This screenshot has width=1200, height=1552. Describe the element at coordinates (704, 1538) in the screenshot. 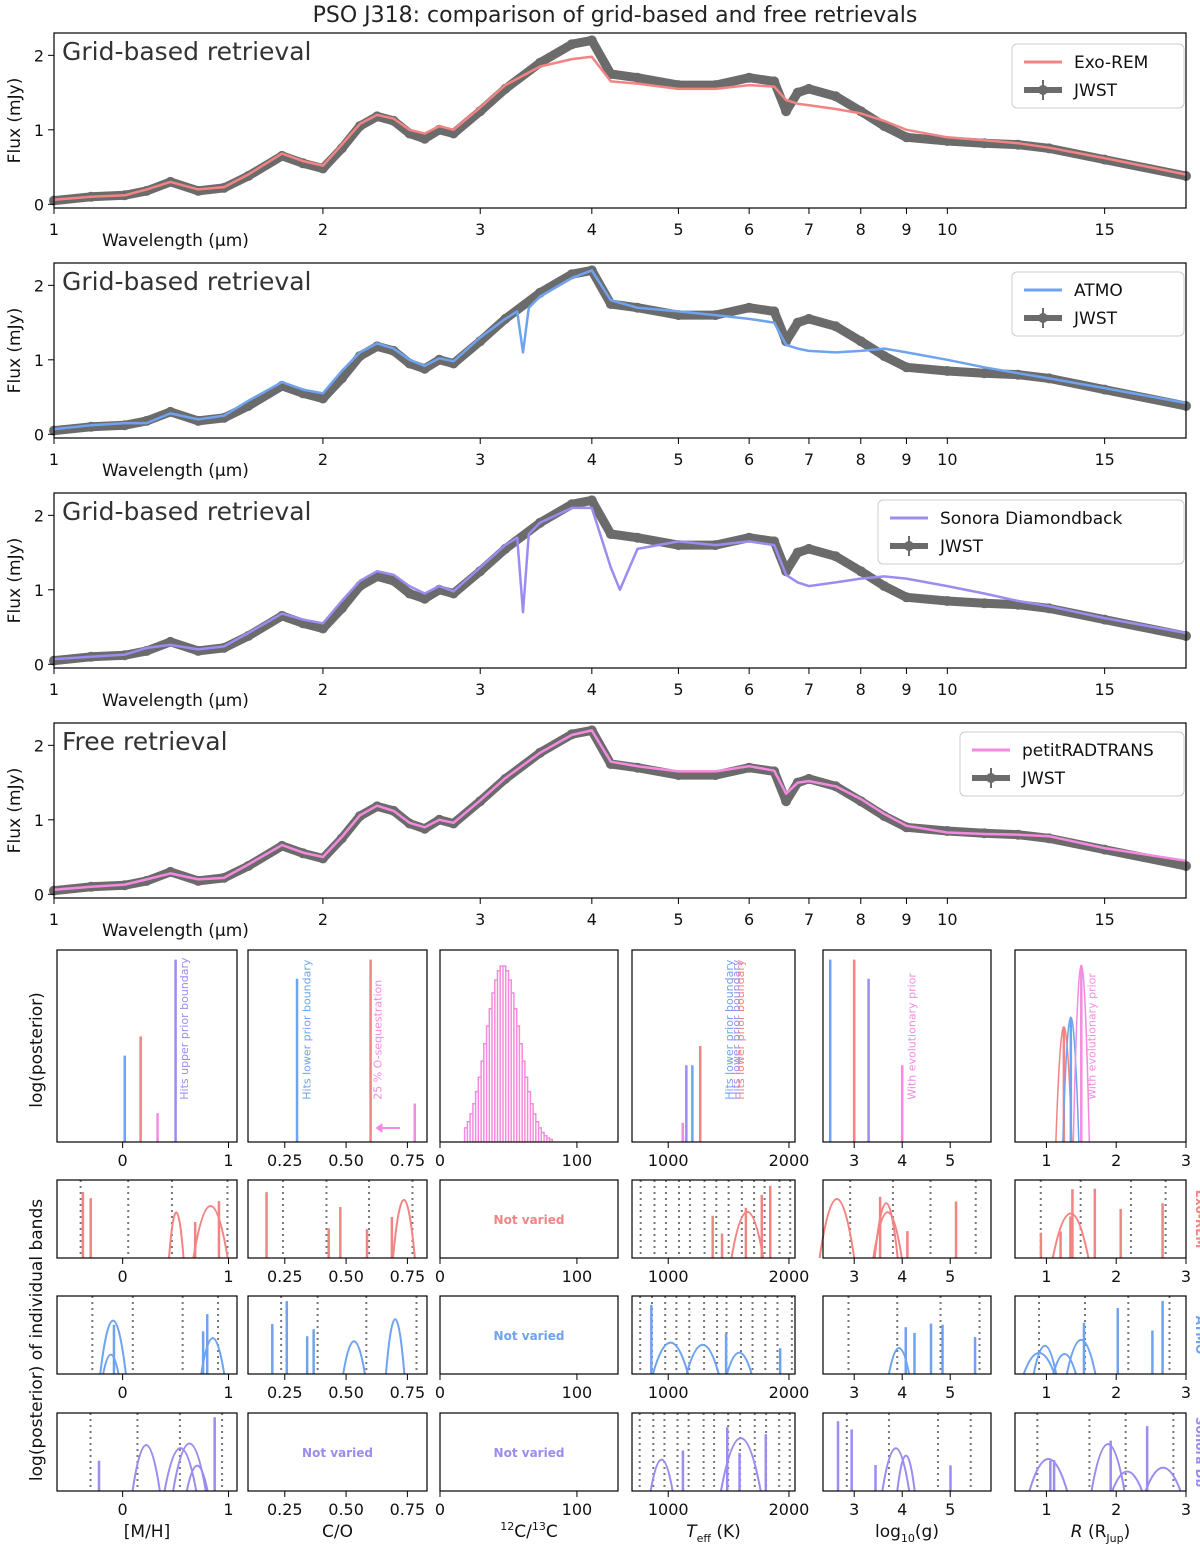

I see `label-part: eff` at that location.